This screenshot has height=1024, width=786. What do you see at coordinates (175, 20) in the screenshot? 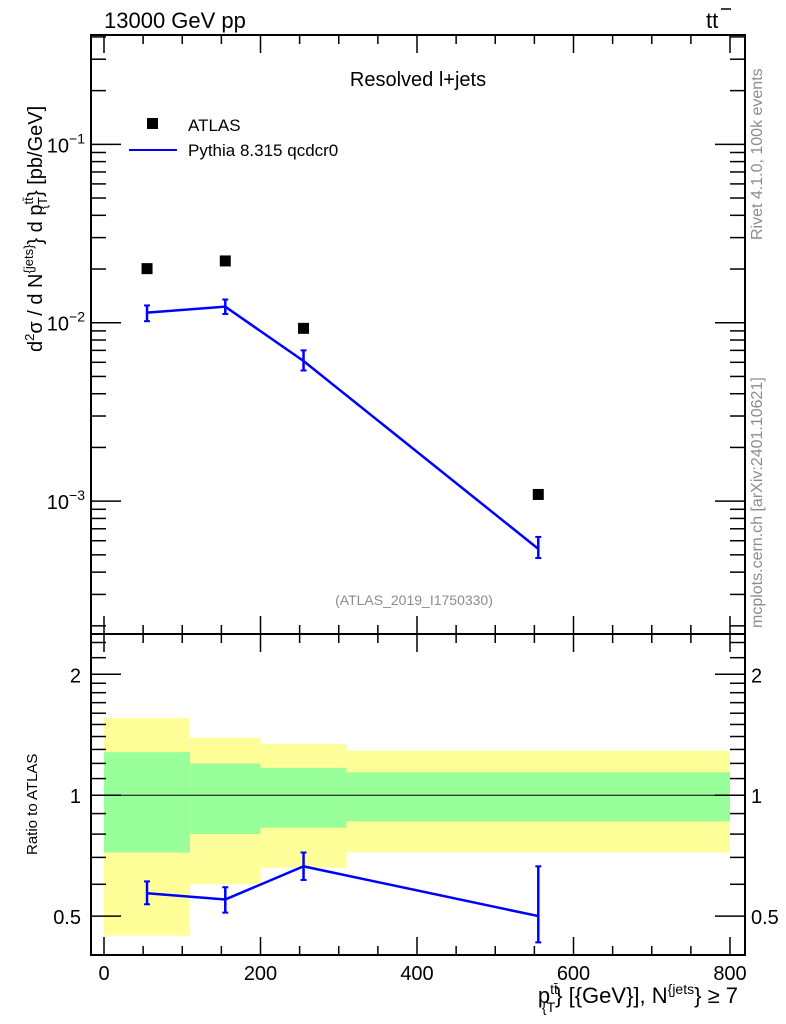
I see `header-energy: 13000 GeV pp` at bounding box center [175, 20].